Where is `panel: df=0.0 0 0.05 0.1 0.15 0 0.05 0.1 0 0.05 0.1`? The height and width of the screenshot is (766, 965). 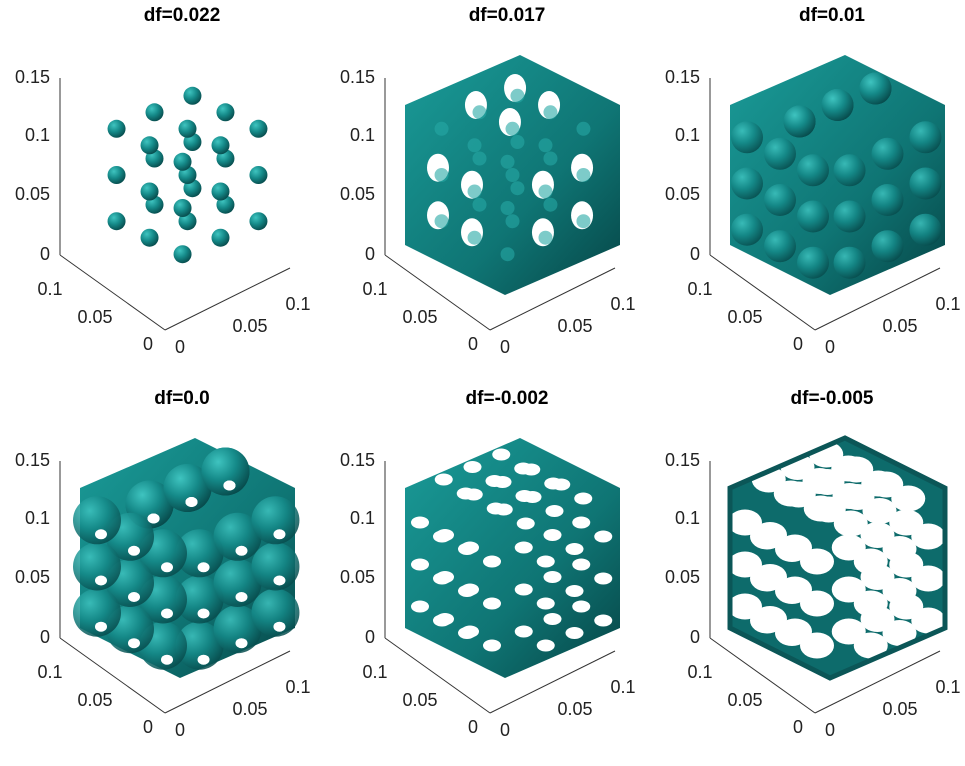
panel: df=0.0 0 0.05 0.1 0.15 0 0.05 0.1 0 0.05 0.1 is located at coordinates (163, 564).